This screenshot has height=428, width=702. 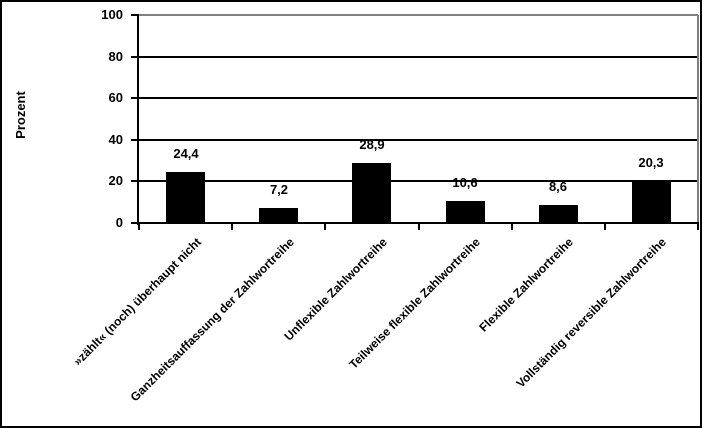 What do you see at coordinates (465, 182) in the screenshot?
I see `bar-value-label-3: 10,6` at bounding box center [465, 182].